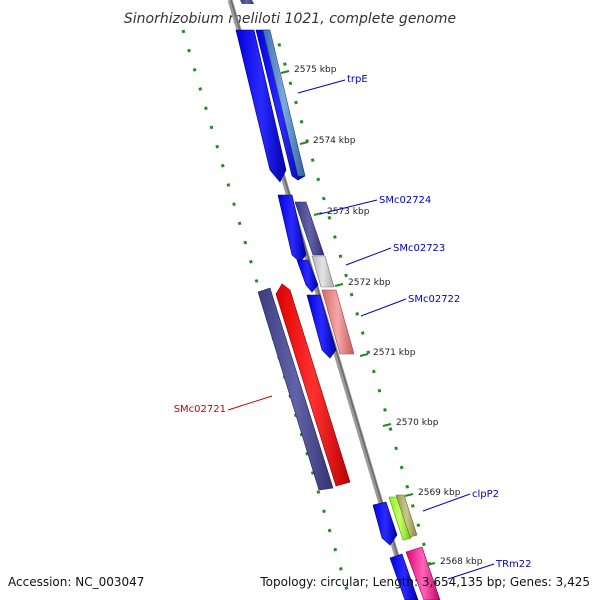  I want to click on gene-clpP2, so click(400, 518).